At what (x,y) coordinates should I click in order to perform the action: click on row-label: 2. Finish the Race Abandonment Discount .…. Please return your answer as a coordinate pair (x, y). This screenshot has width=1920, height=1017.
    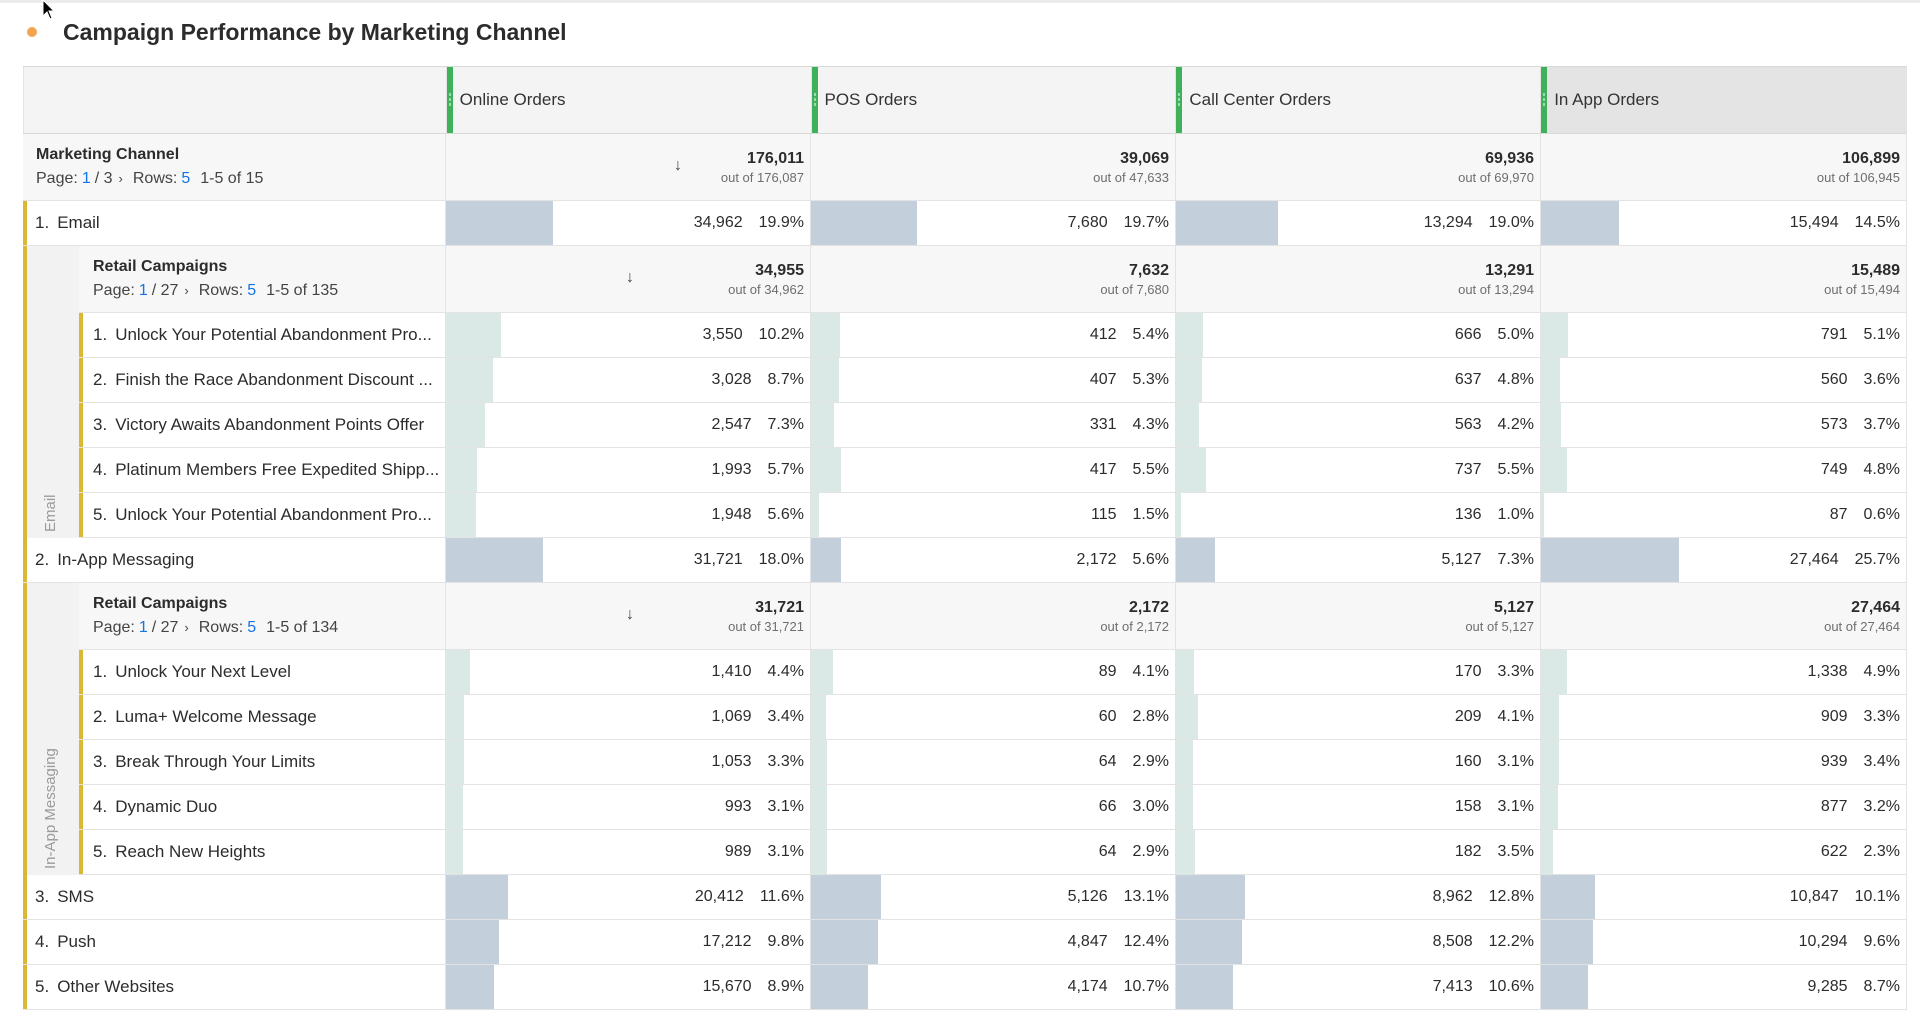
    Looking at the image, I should click on (262, 380).